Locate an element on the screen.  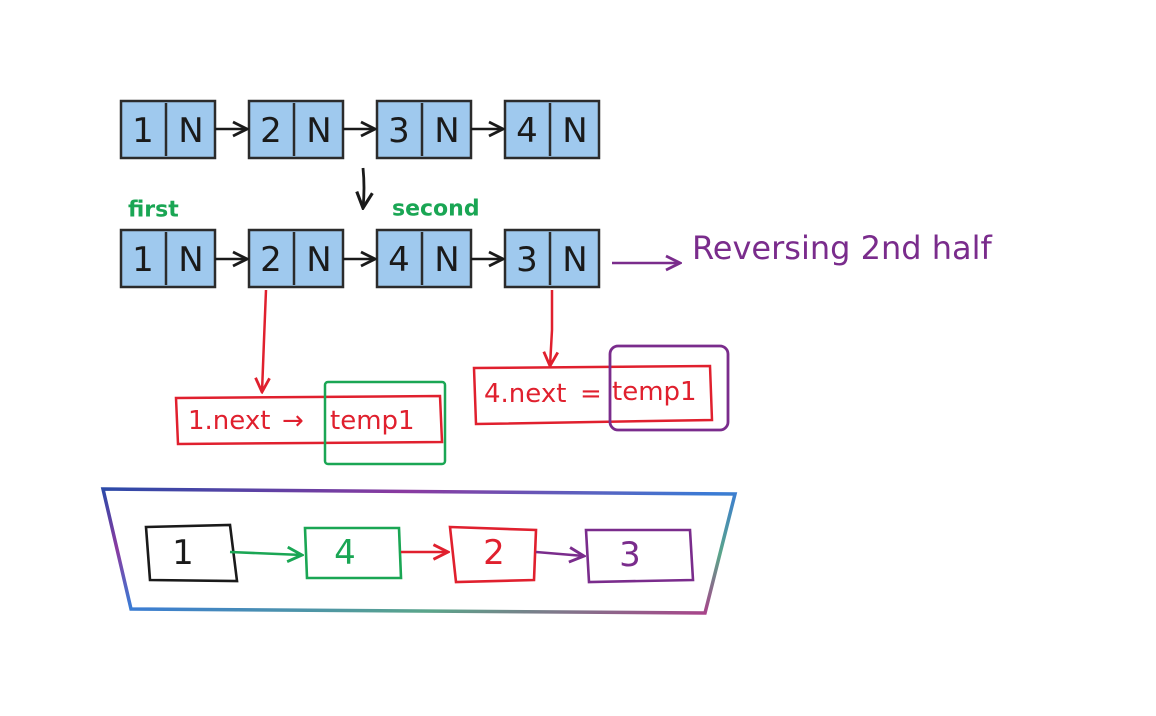
modified-list: 1 N 2 N 4 N 3 N is located at coordinates (360, 258).